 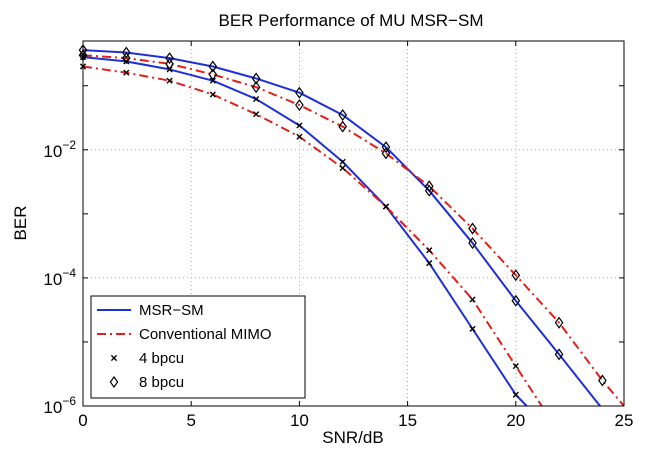 I want to click on x-tick-label: 0, so click(x=82, y=420).